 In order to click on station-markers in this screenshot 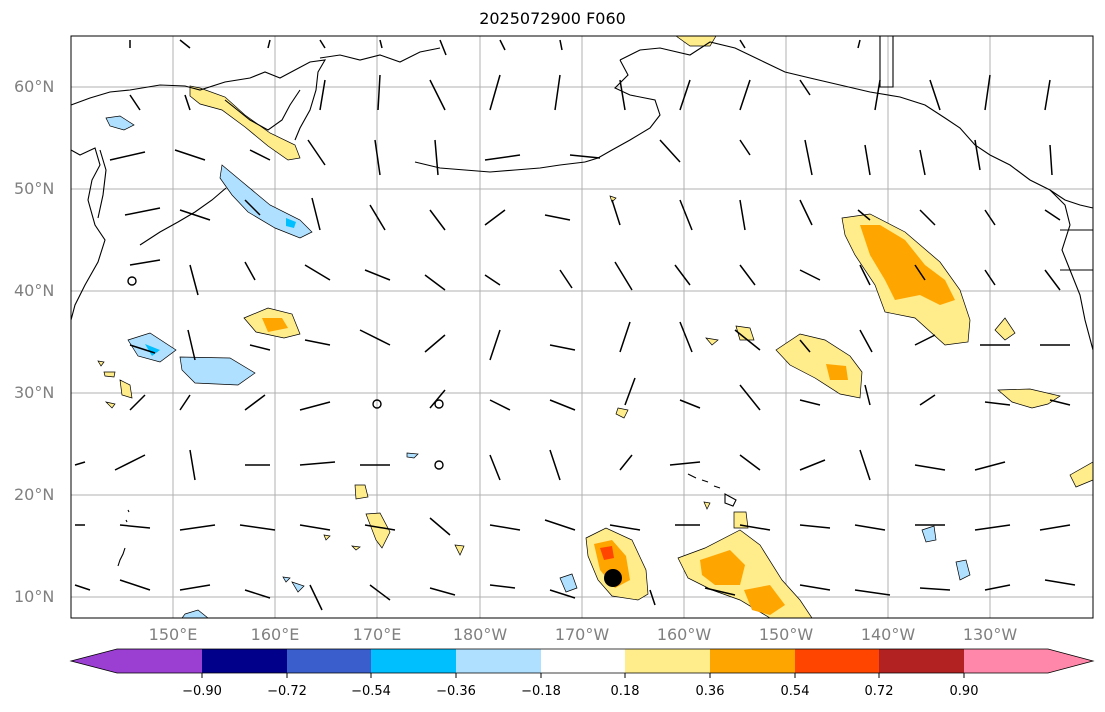, I will do `click(285, 373)`.